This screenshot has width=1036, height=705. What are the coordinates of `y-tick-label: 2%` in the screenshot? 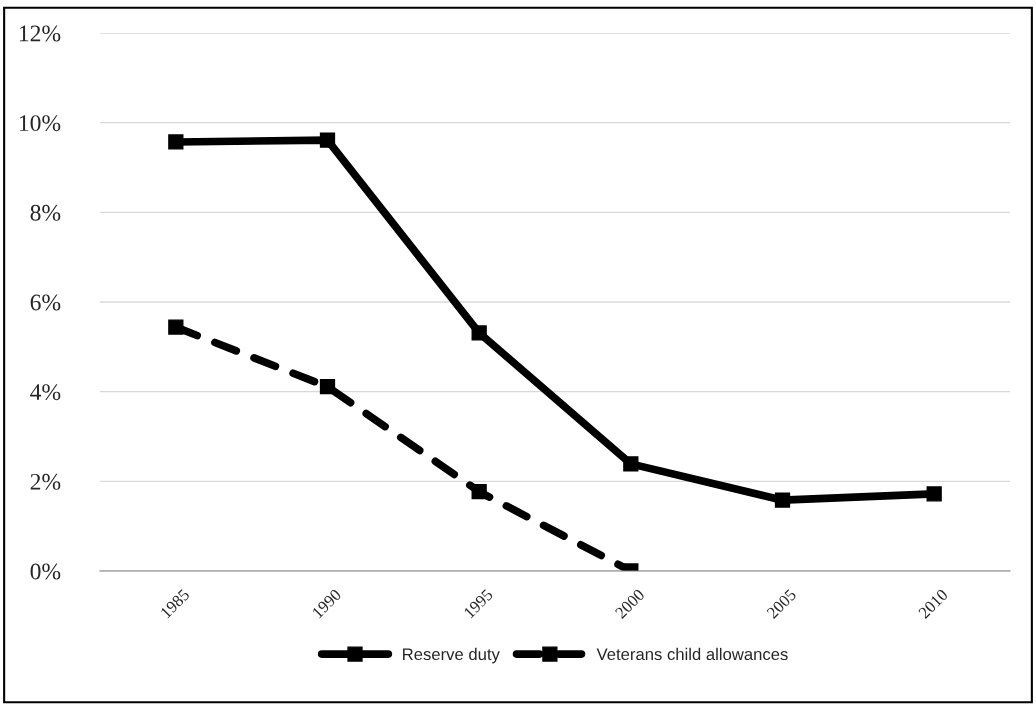 It's located at (45, 481).